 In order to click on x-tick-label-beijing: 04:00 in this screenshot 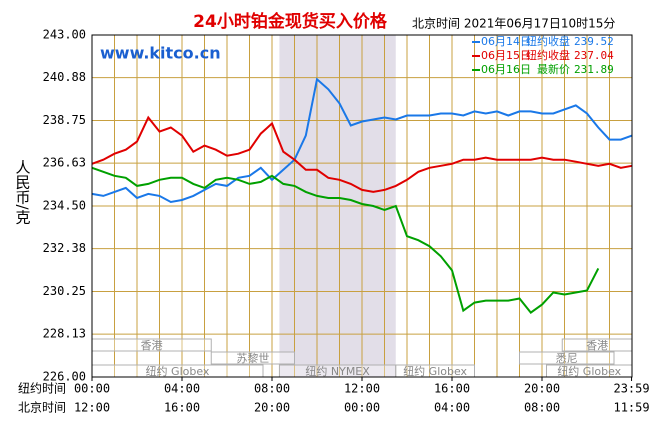, I will do `click(452, 408)`.